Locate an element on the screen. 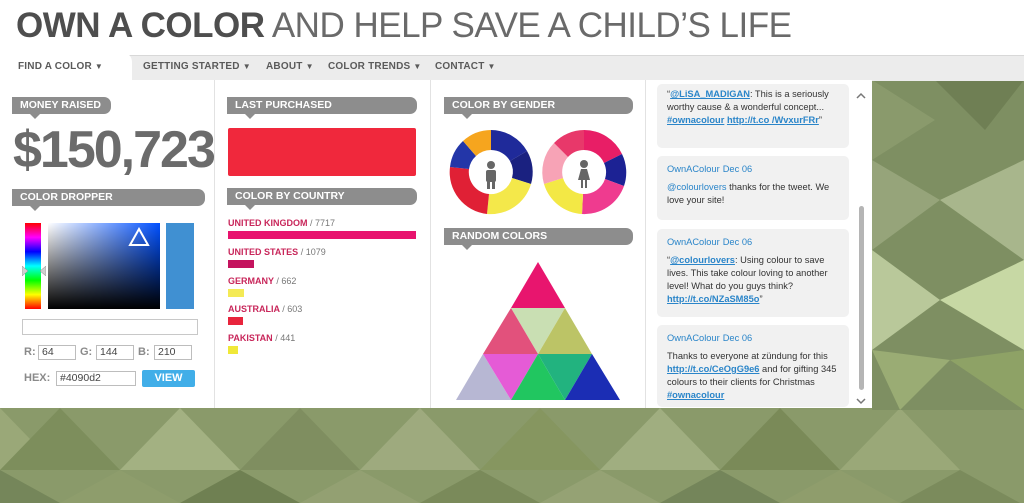 The width and height of the screenshot is (1024, 503). nav-color-trends: COLOR TRENDS ▼ is located at coordinates (375, 66).